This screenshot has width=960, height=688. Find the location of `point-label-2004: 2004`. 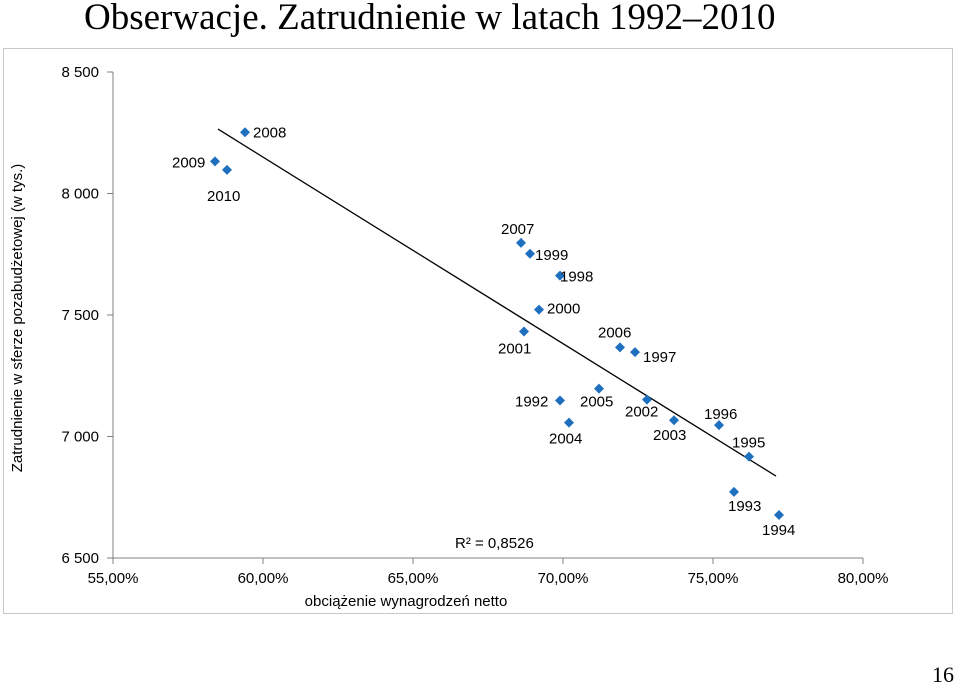

point-label-2004: 2004 is located at coordinates (565, 439).